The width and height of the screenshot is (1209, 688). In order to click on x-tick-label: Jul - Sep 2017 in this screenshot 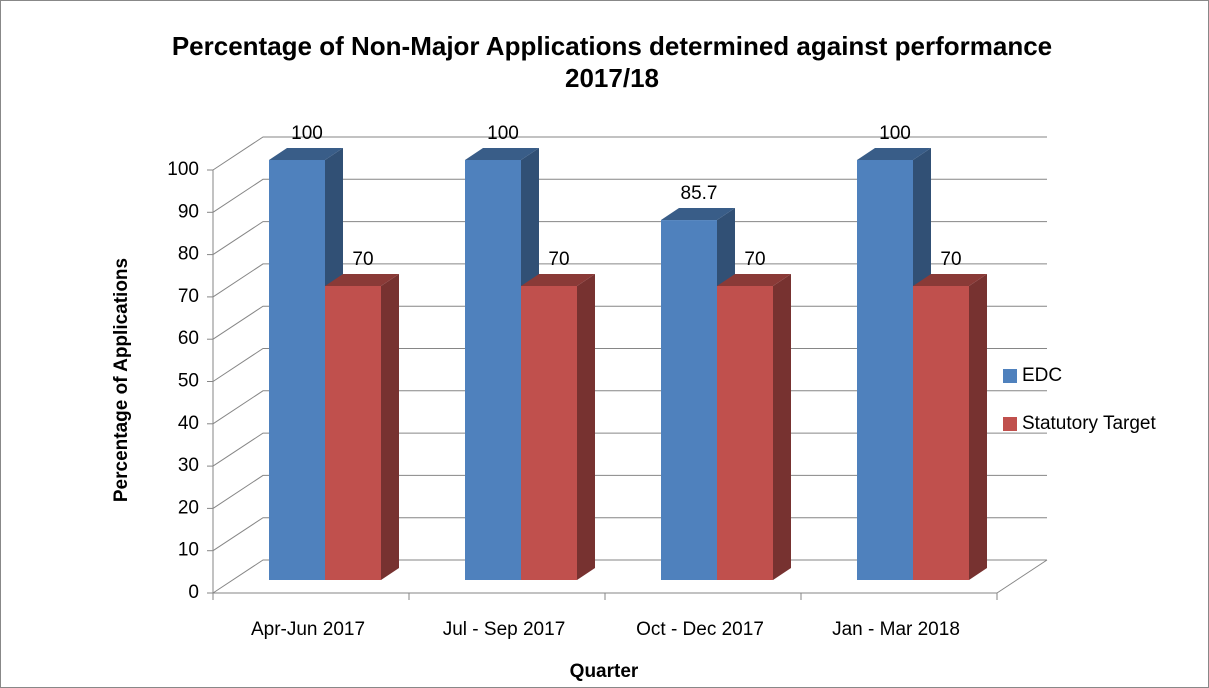, I will do `click(504, 629)`.